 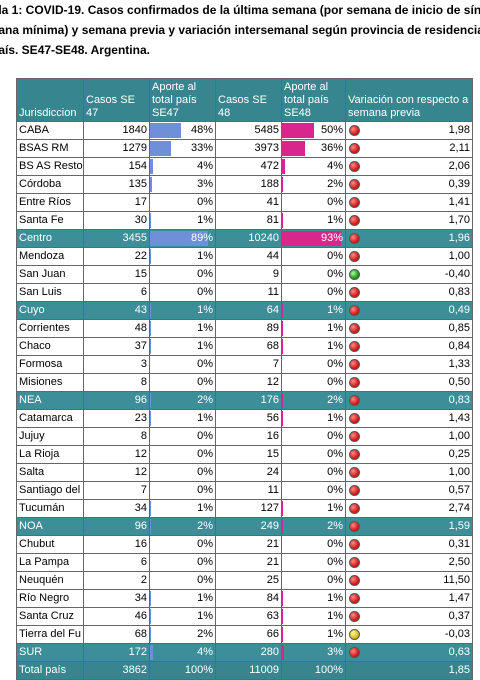 What do you see at coordinates (116, 310) in the screenshot?
I see `casos-se47-cell: 43` at bounding box center [116, 310].